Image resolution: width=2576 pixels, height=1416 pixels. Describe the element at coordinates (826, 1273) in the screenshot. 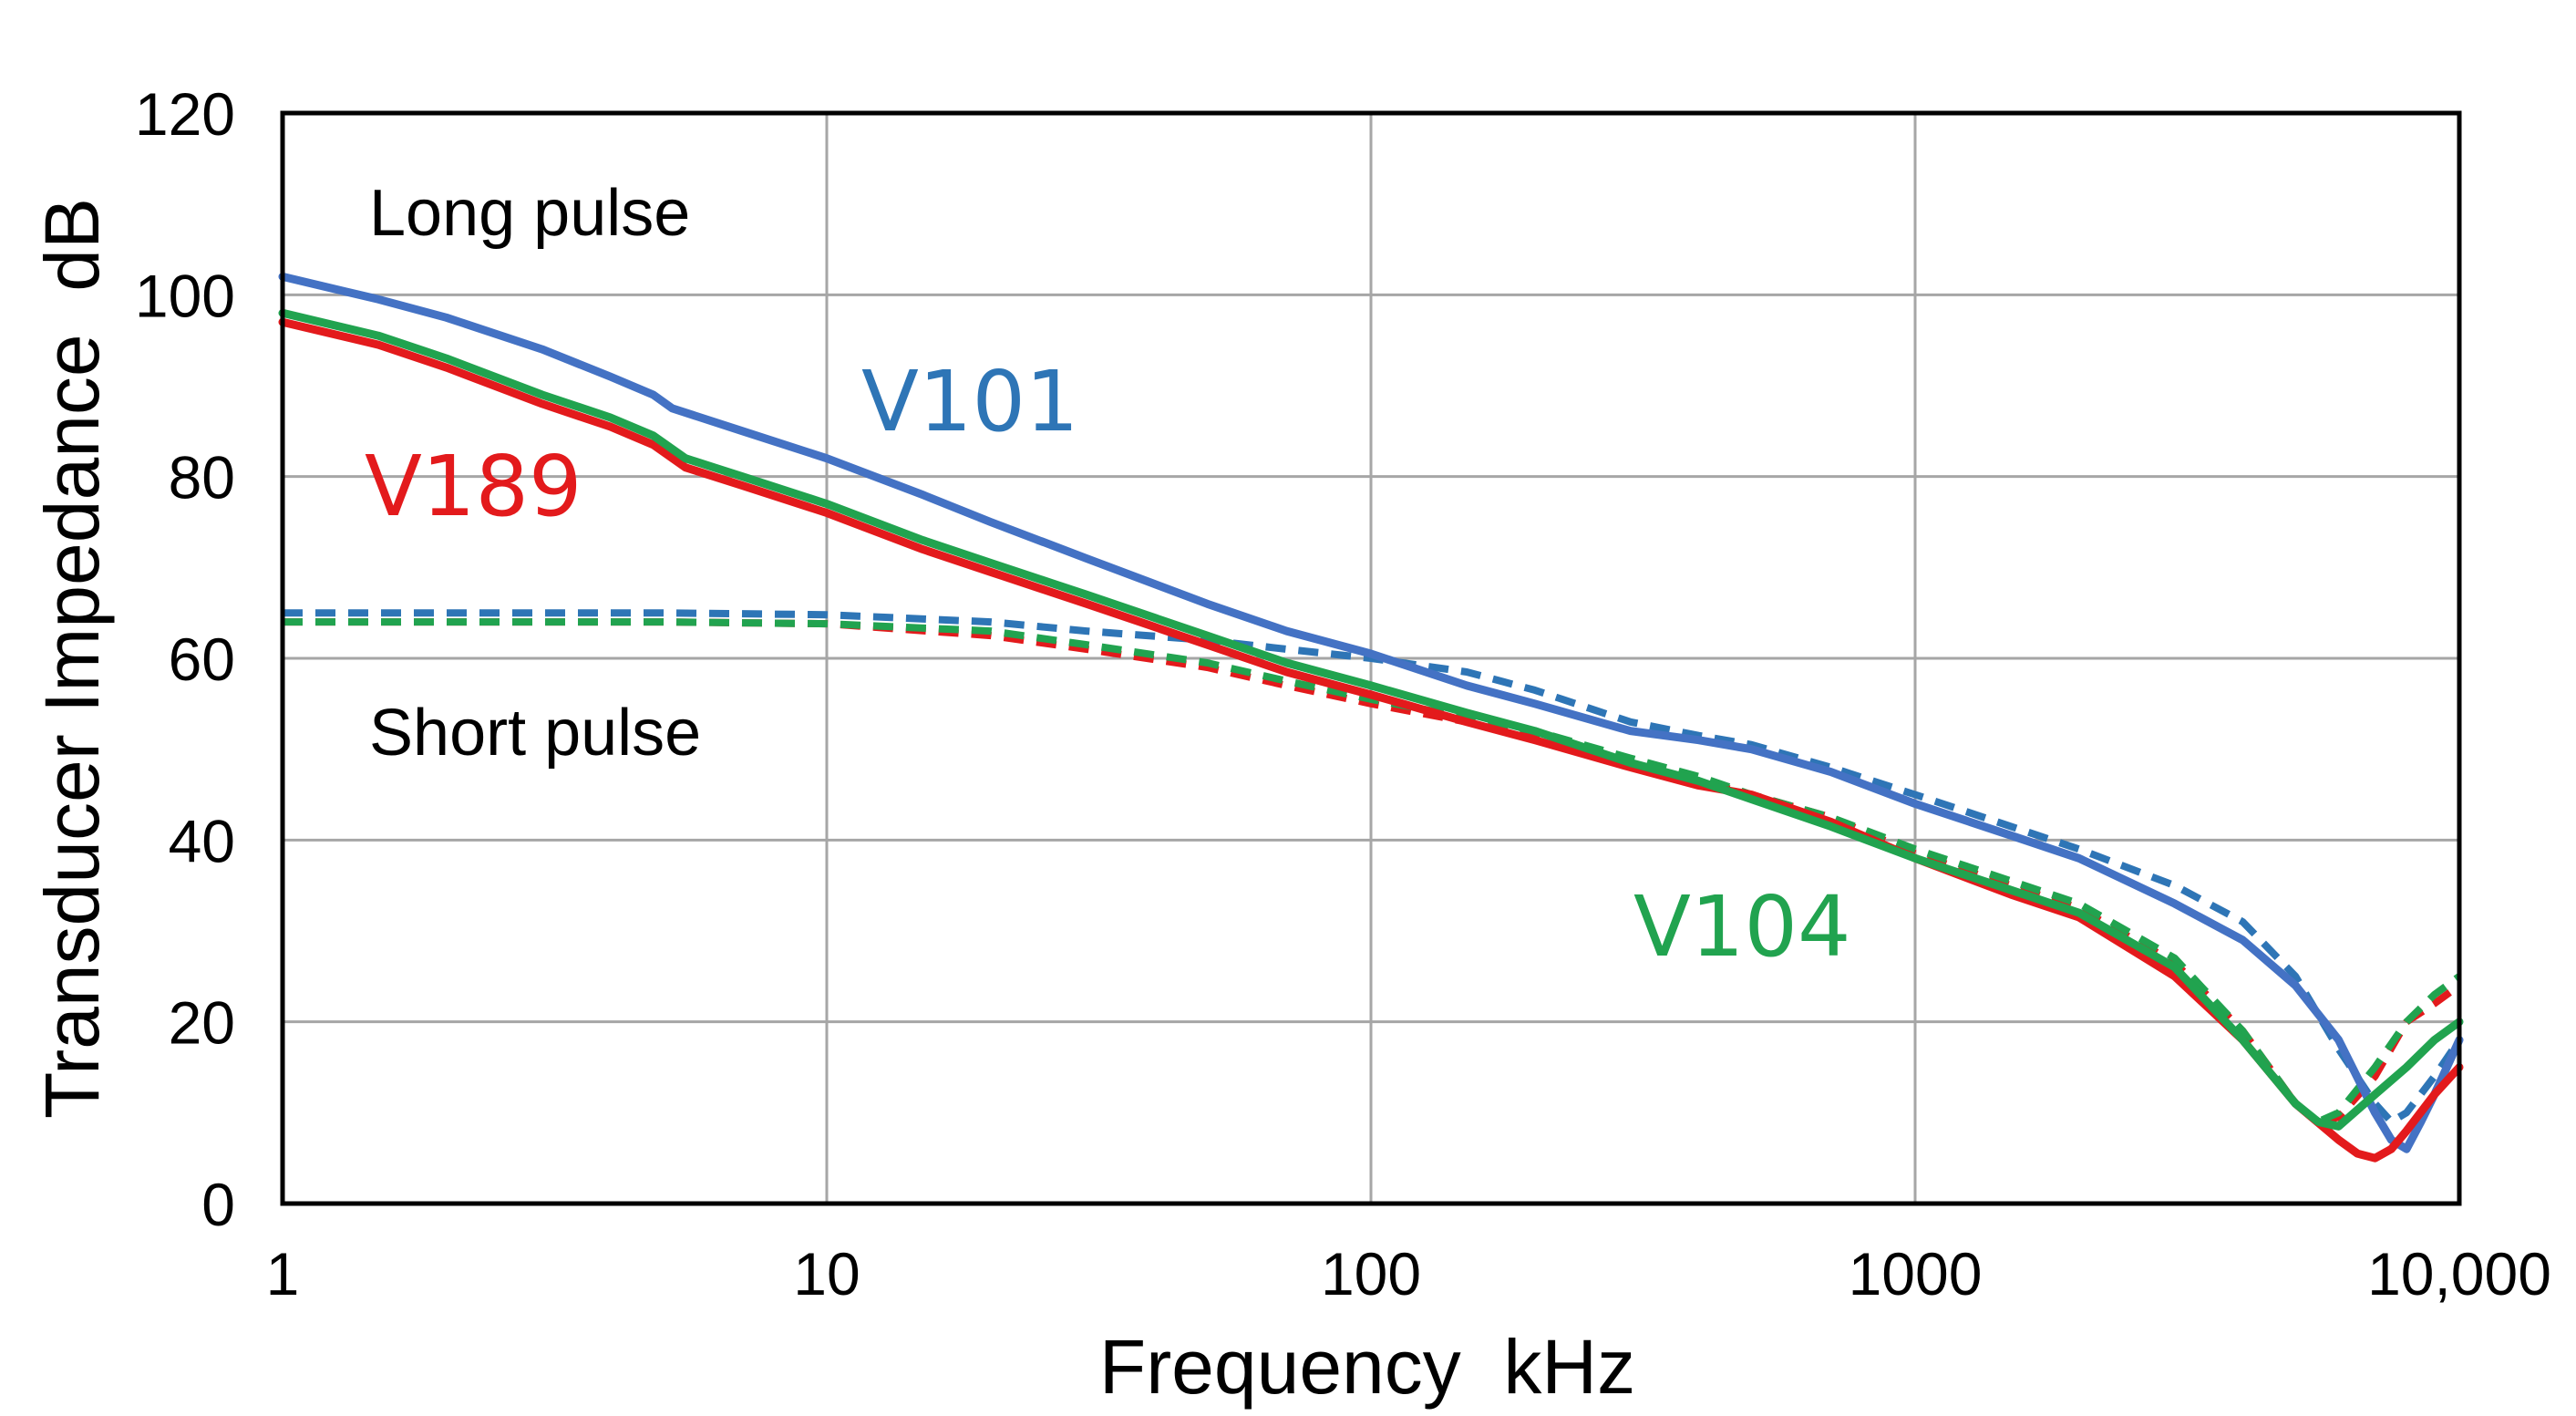

I see `x-tick-label: 10` at that location.